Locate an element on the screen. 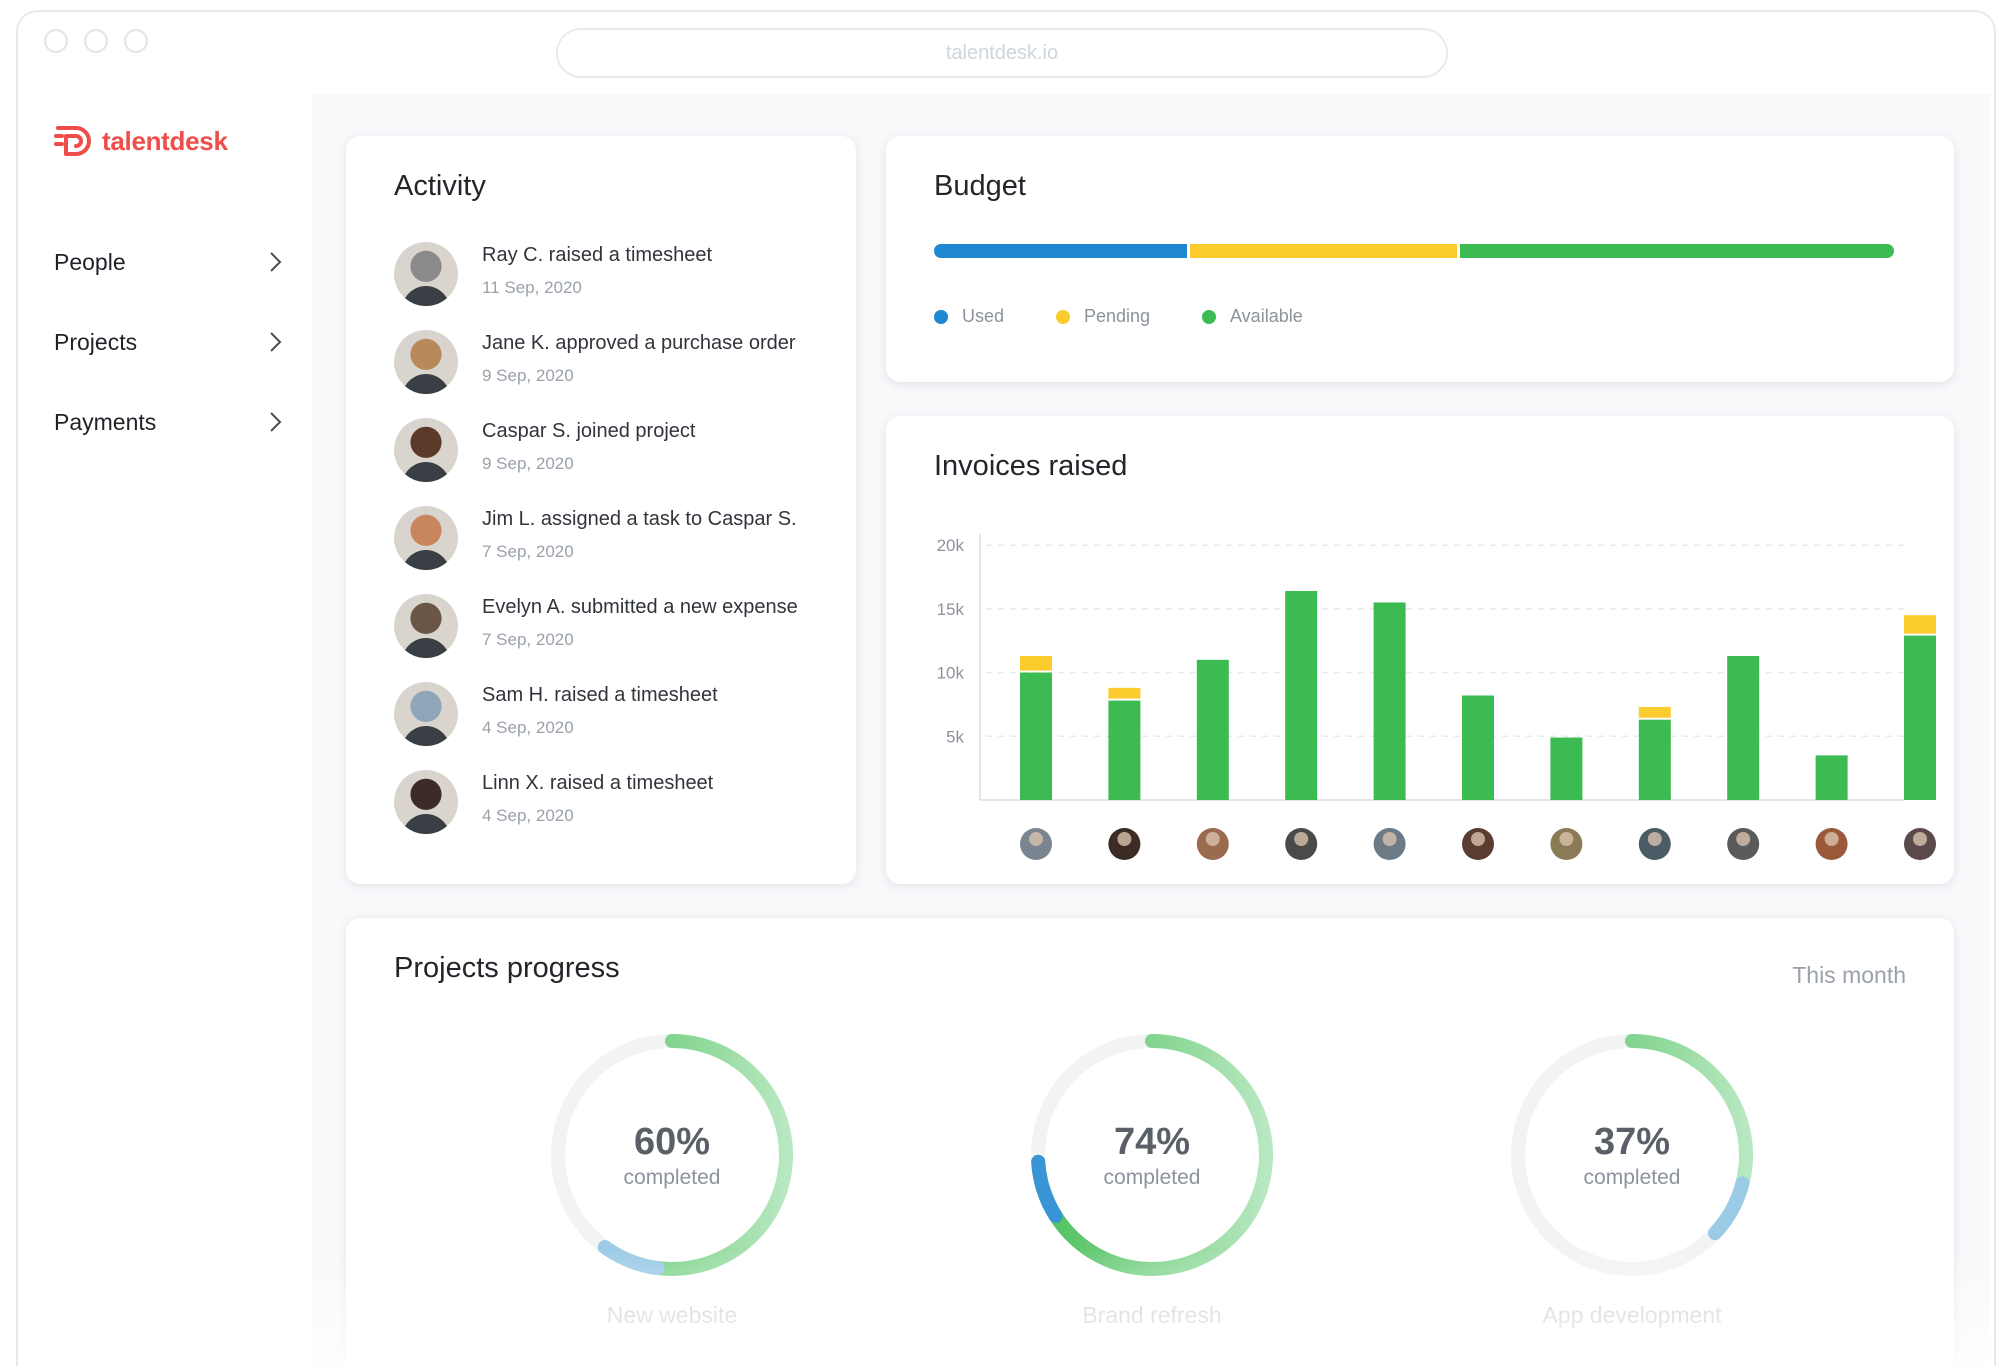 The height and width of the screenshot is (1366, 2012). budget-bar is located at coordinates (1414, 251).